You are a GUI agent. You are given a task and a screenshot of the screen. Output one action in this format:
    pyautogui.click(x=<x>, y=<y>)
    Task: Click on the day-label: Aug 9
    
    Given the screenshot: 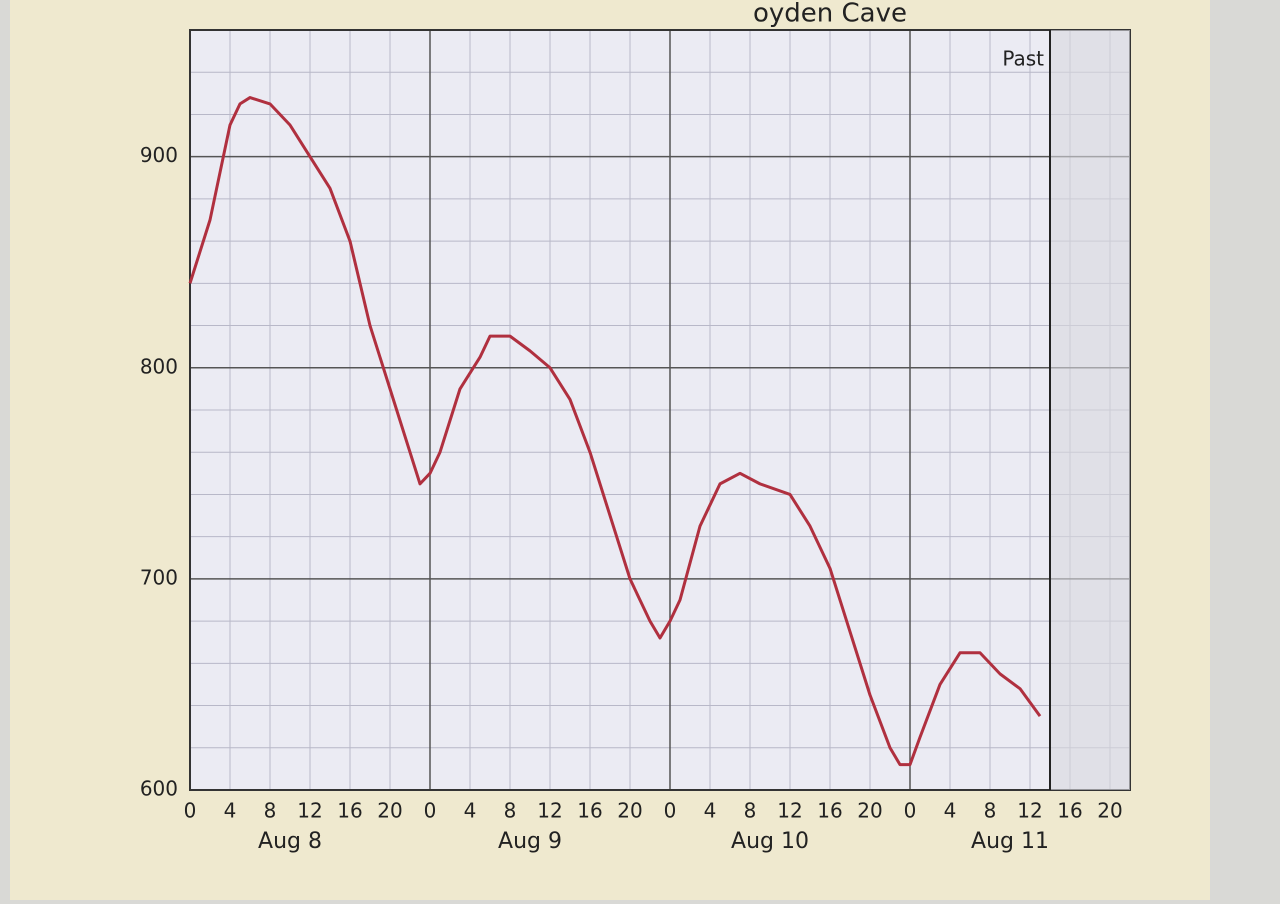 What is the action you would take?
    pyautogui.click(x=530, y=841)
    